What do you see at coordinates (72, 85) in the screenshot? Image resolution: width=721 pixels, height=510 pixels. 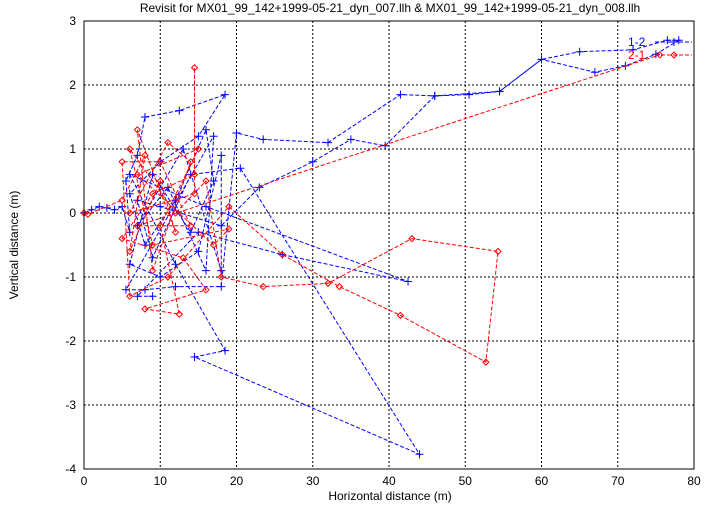 I see `y-tick-label: 2` at bounding box center [72, 85].